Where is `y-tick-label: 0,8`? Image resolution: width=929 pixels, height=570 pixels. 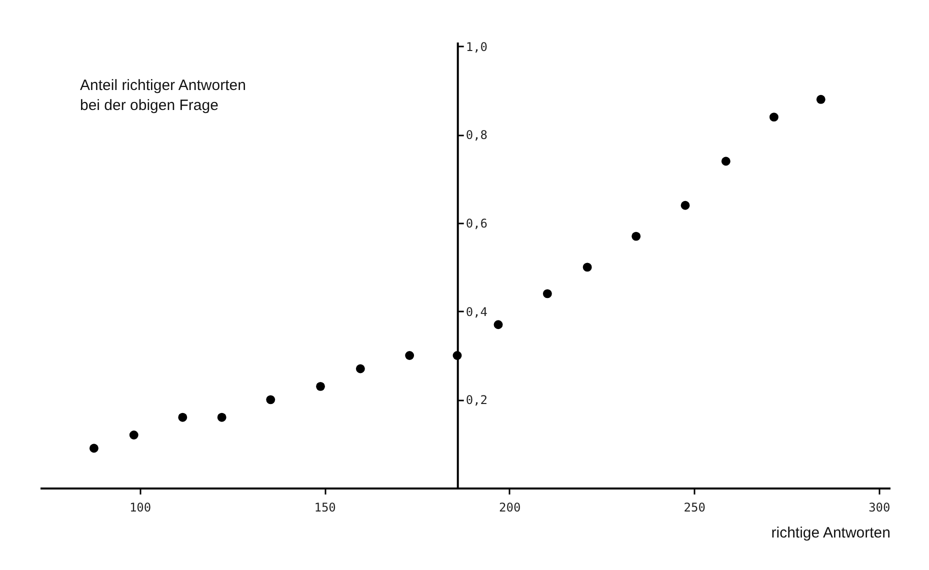 y-tick-label: 0,8 is located at coordinates (477, 135).